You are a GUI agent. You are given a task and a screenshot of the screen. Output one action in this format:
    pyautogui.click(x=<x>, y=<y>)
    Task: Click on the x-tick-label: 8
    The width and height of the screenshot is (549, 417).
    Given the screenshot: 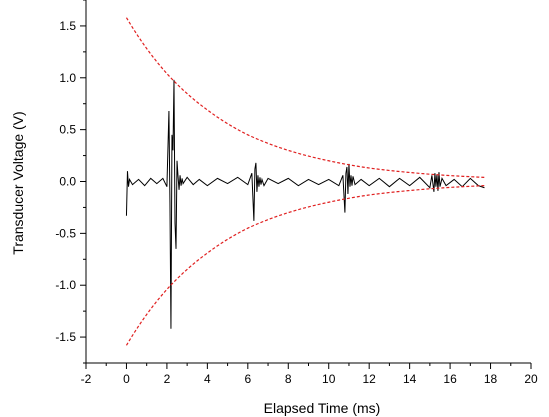 What is the action you would take?
    pyautogui.click(x=288, y=379)
    